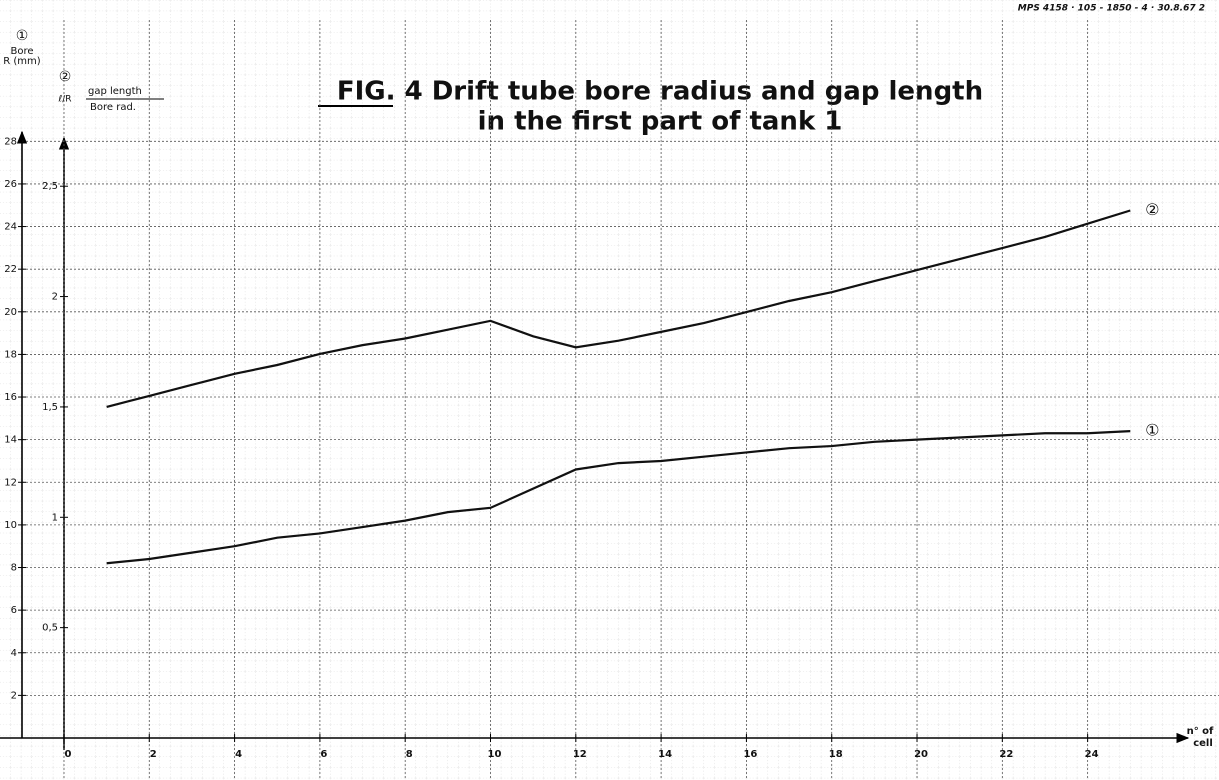 This screenshot has width=1219, height=780. I want to click on series-label: ②, so click(1152, 209).